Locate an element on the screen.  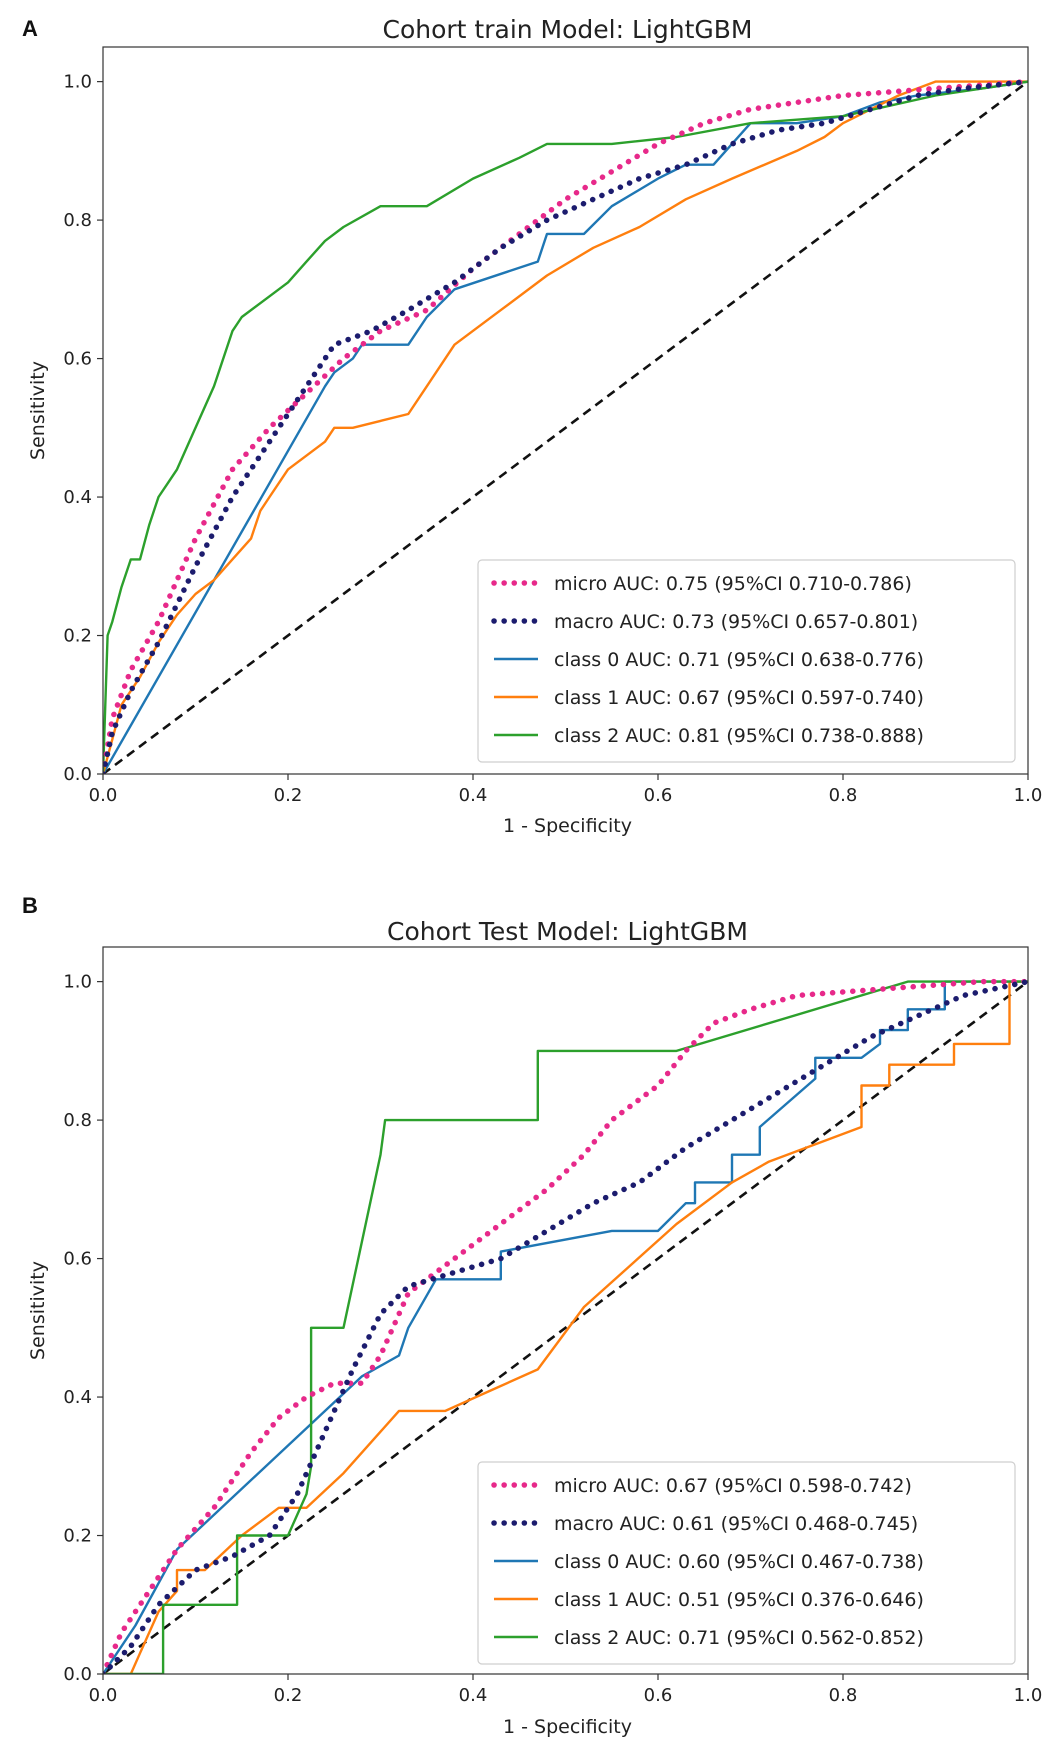
legend-entry: class 0 AUC: 0.71 (95%CI 0.638-0.776) is located at coordinates (739, 660).